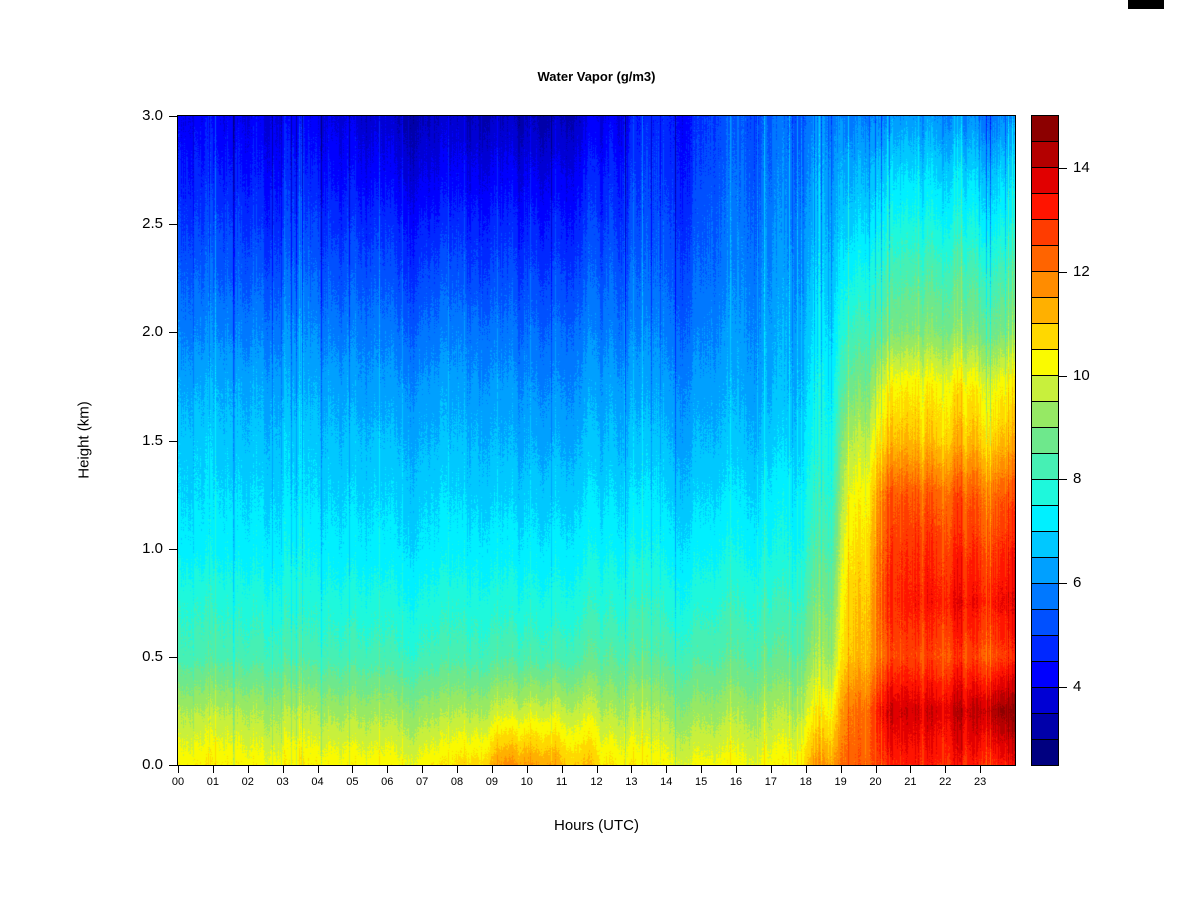 This screenshot has width=1200, height=900. What do you see at coordinates (152, 332) in the screenshot?
I see `y-tick-label: 2.0` at bounding box center [152, 332].